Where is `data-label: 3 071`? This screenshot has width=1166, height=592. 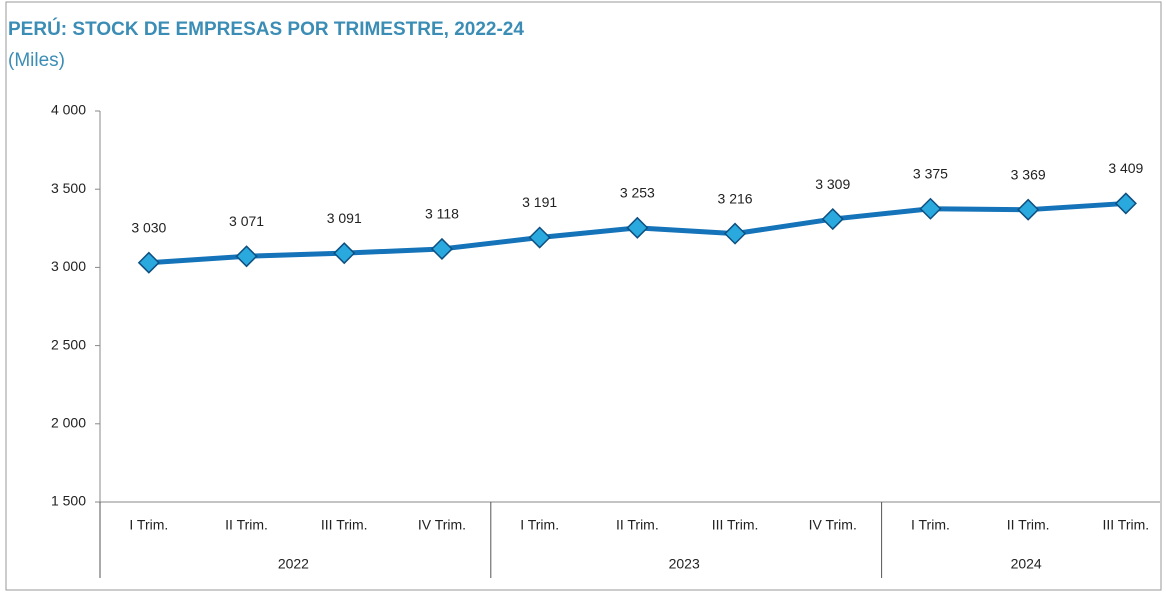 data-label: 3 071 is located at coordinates (246, 221).